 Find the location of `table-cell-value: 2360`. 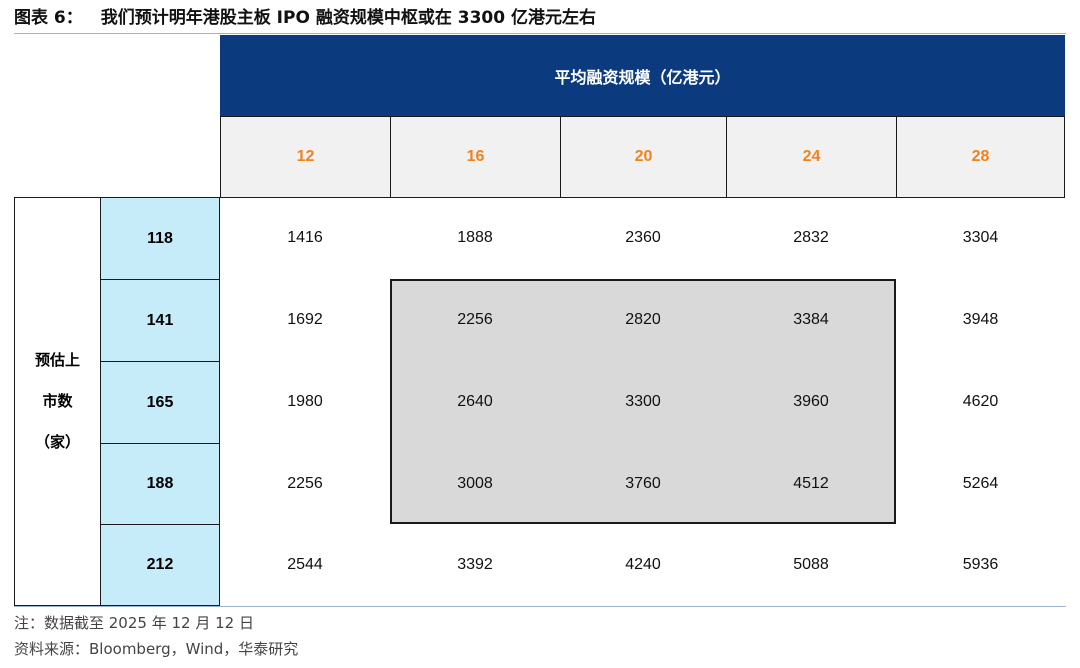

table-cell-value: 2360 is located at coordinates (643, 237).